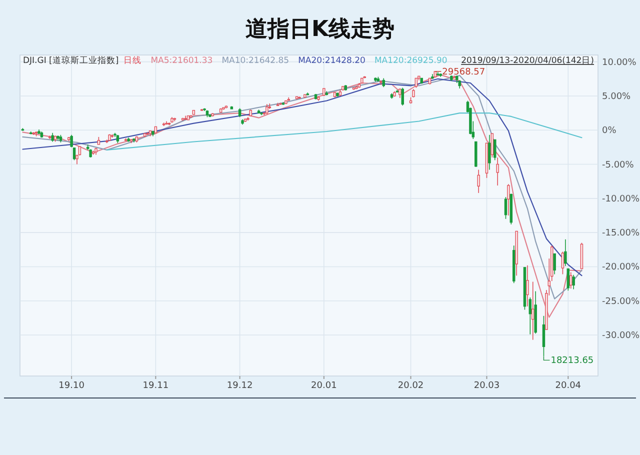  What do you see at coordinates (619, 63) in the screenshot?
I see `y-tick-label: 10.00%` at bounding box center [619, 63].